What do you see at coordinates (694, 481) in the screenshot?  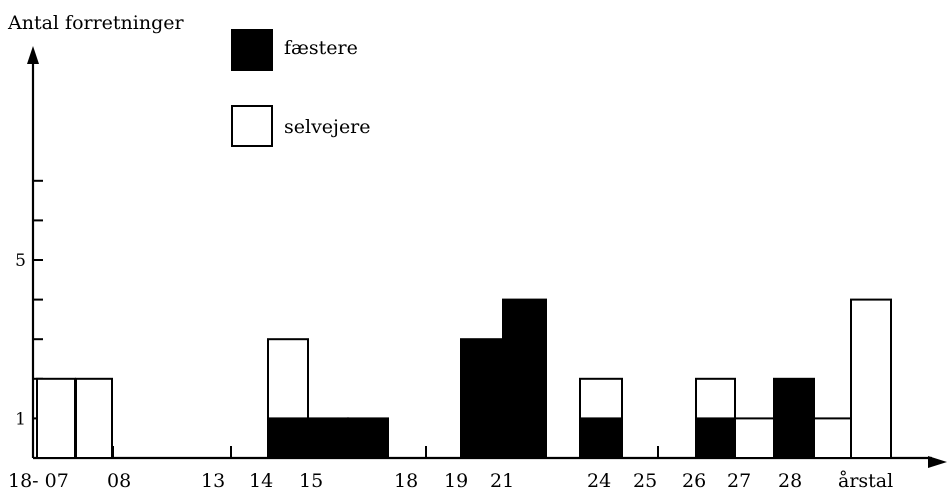 I see `x-tick-label: 26` at bounding box center [694, 481].